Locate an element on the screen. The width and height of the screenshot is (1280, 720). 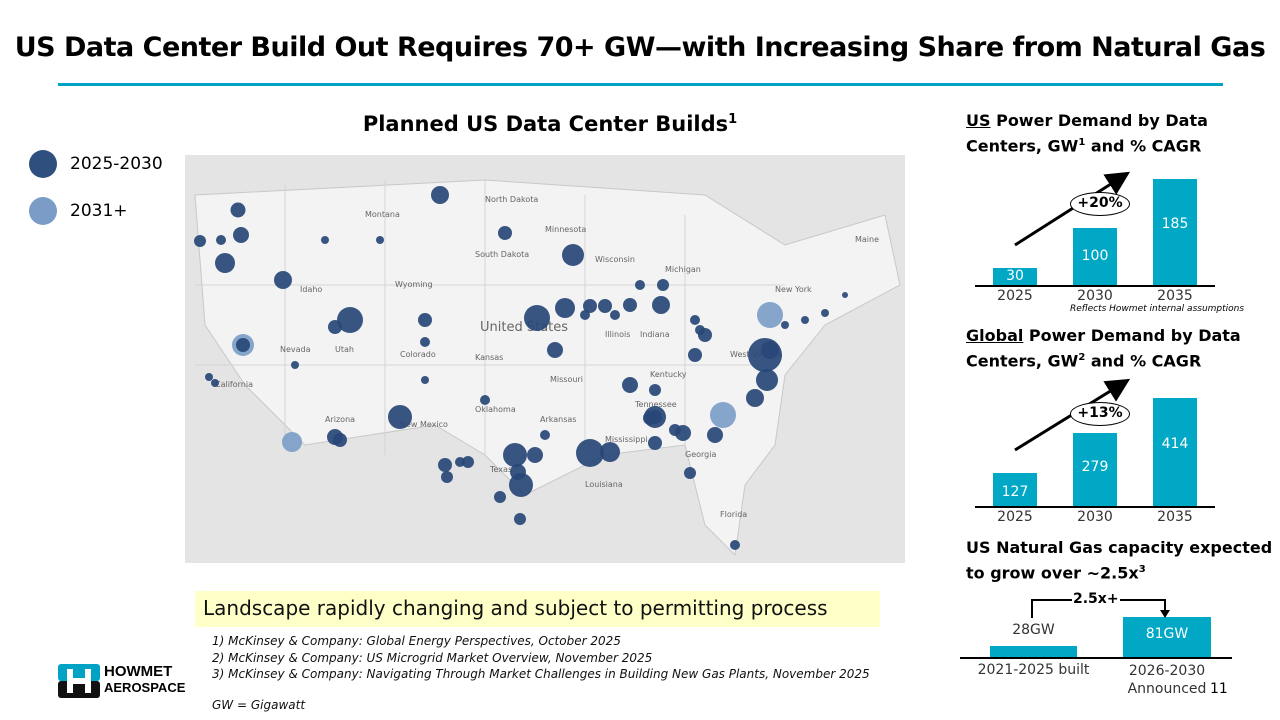
map-state-label: Montana is located at coordinates (382, 214).